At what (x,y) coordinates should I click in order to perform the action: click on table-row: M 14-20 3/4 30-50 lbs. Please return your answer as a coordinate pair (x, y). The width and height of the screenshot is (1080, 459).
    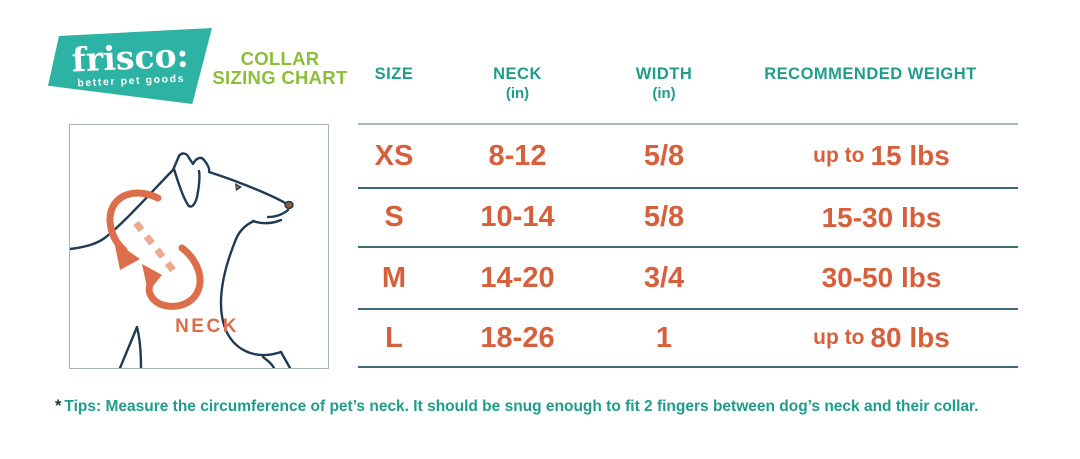
    Looking at the image, I should click on (688, 279).